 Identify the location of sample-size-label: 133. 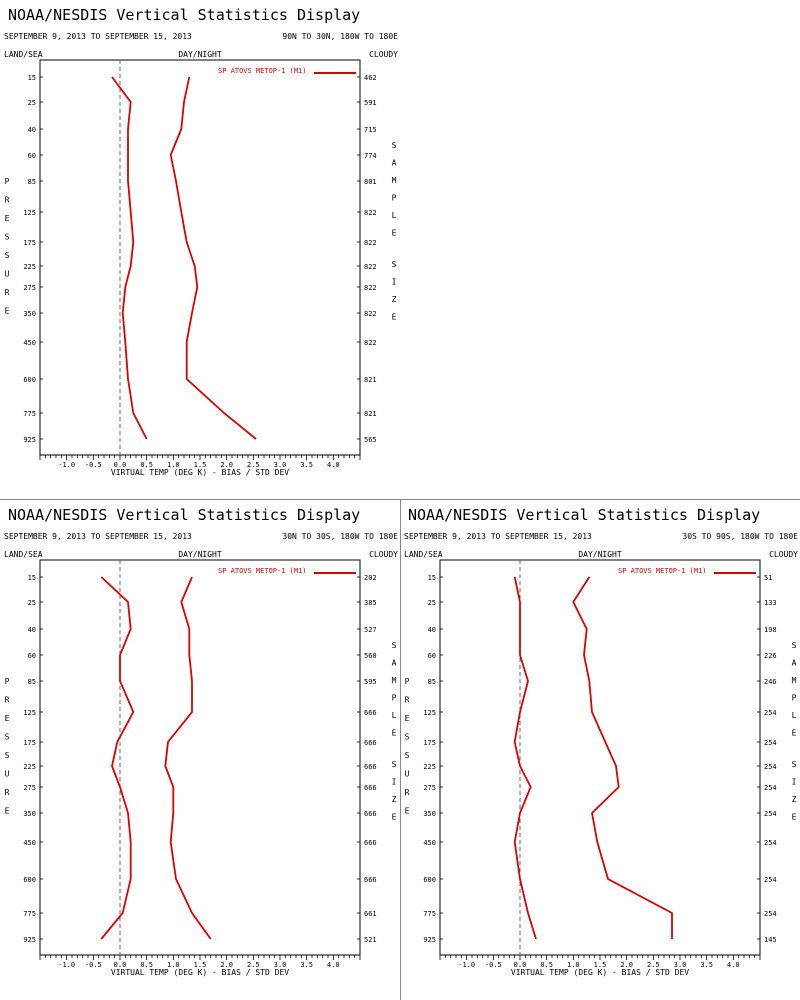
(770, 603).